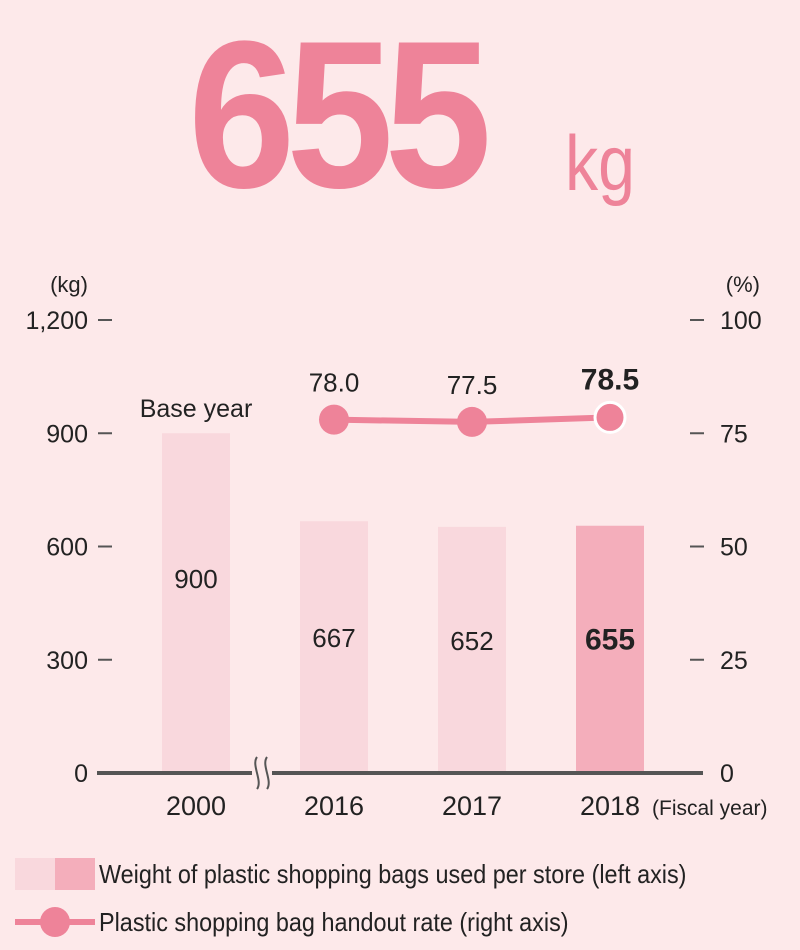  Describe the element at coordinates (472, 806) in the screenshot. I see `x-tick-label: 2017` at that location.